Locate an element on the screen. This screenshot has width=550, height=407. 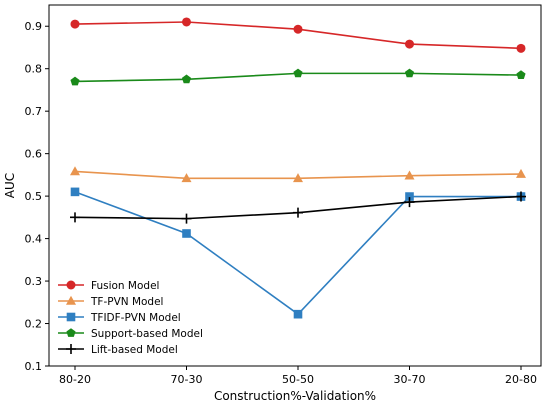
y-tick-label: 0.9 is located at coordinates (34, 26).